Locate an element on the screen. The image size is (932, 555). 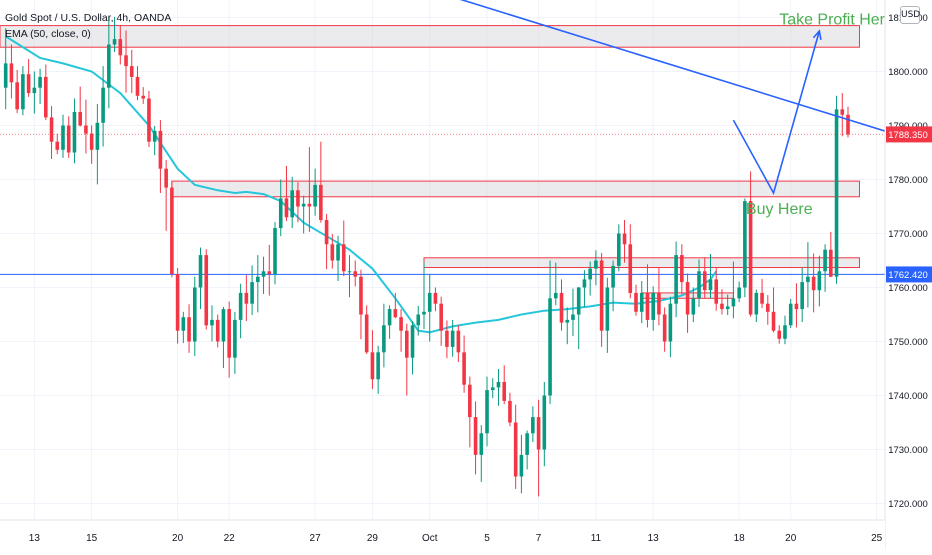
annotation-label: Buy Here is located at coordinates (779, 209).